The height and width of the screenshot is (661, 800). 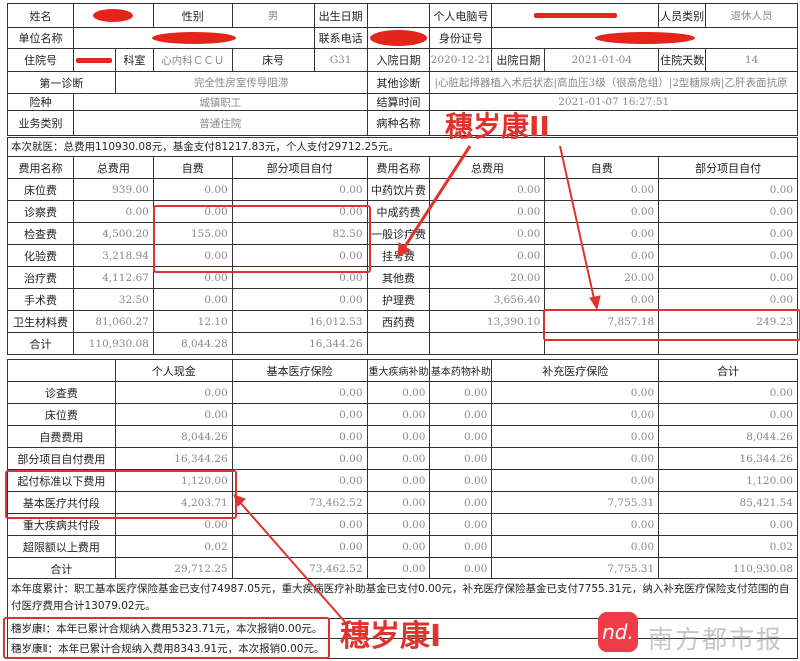 I want to click on field-label: 科室, so click(x=133, y=59).